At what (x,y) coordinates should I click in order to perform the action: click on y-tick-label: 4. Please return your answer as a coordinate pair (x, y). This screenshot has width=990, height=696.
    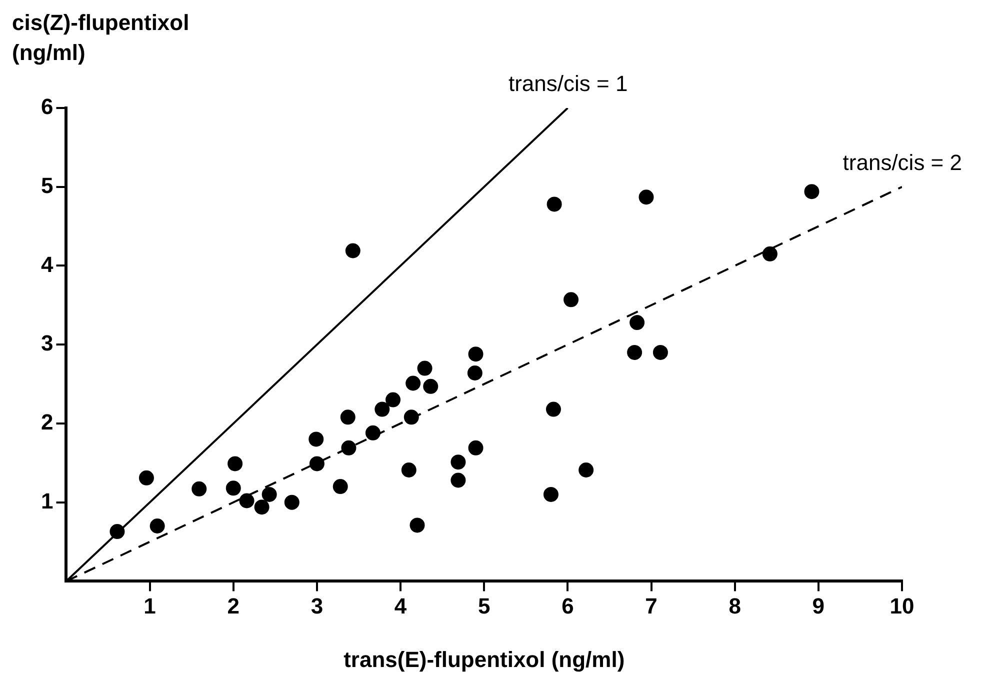
    Looking at the image, I should click on (47, 264).